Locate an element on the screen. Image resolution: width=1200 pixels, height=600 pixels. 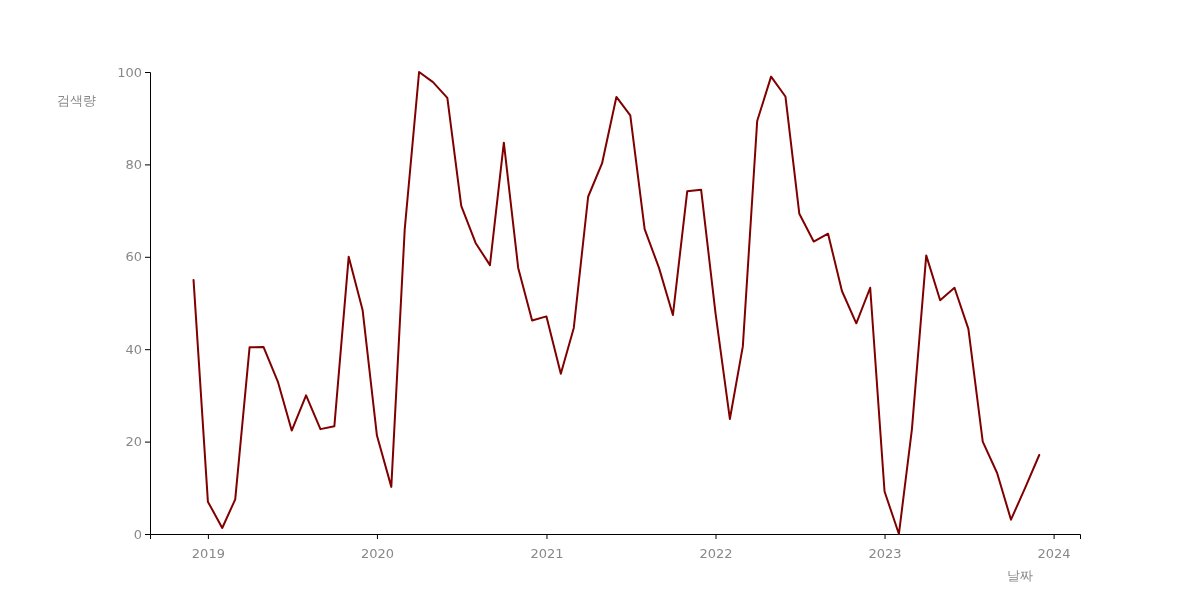
y-tick-label: 80 is located at coordinates (133, 165).